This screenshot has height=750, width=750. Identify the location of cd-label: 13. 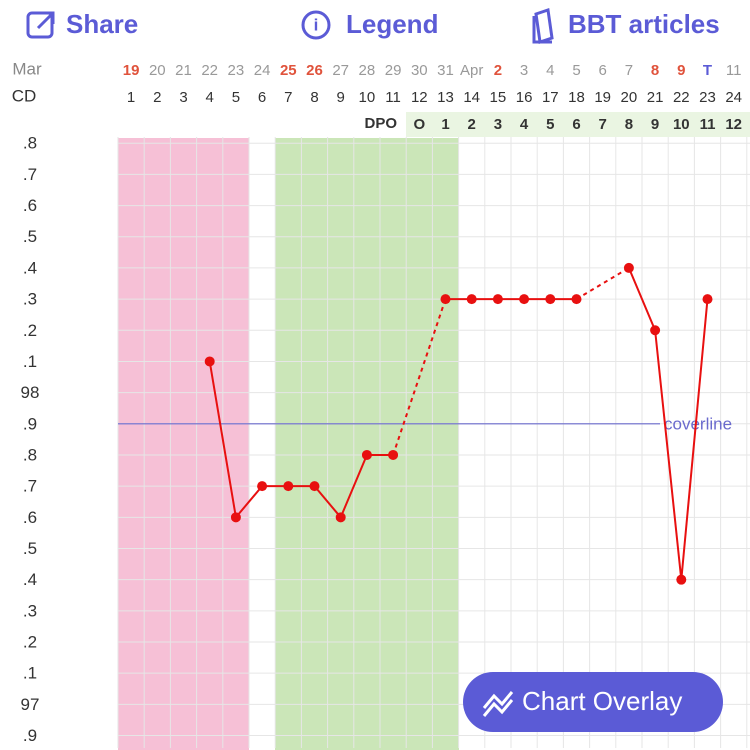
(445, 97).